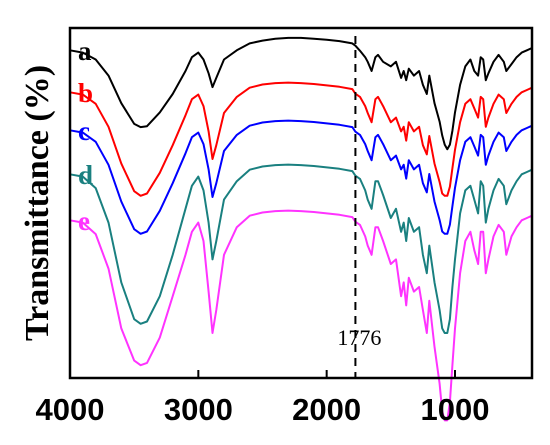 This screenshot has height=445, width=550. I want to click on series-label-d: d, so click(85, 175).